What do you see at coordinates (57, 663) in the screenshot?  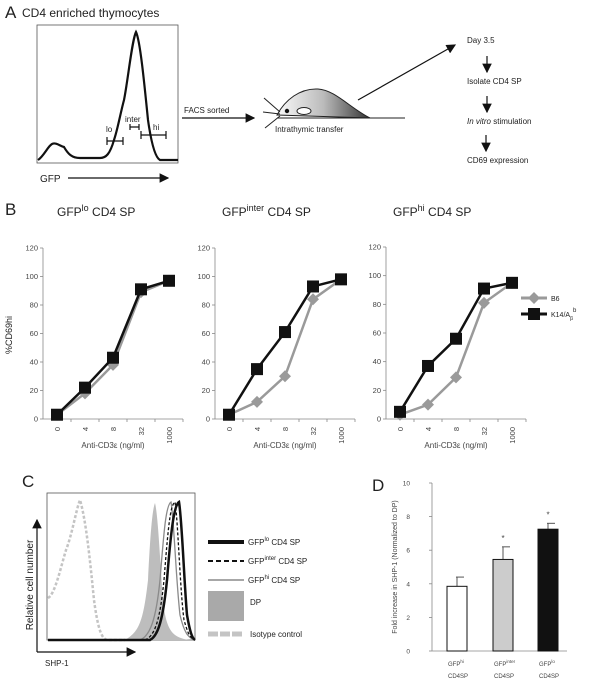 I see `shp1-label: SHP-1` at bounding box center [57, 663].